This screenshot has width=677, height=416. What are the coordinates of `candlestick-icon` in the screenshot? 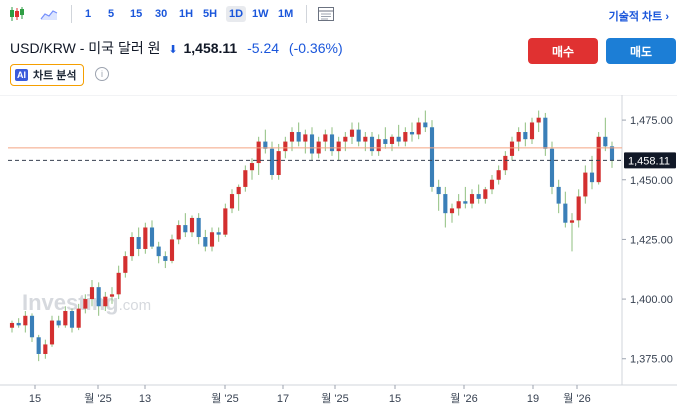 It's located at (17, 14).